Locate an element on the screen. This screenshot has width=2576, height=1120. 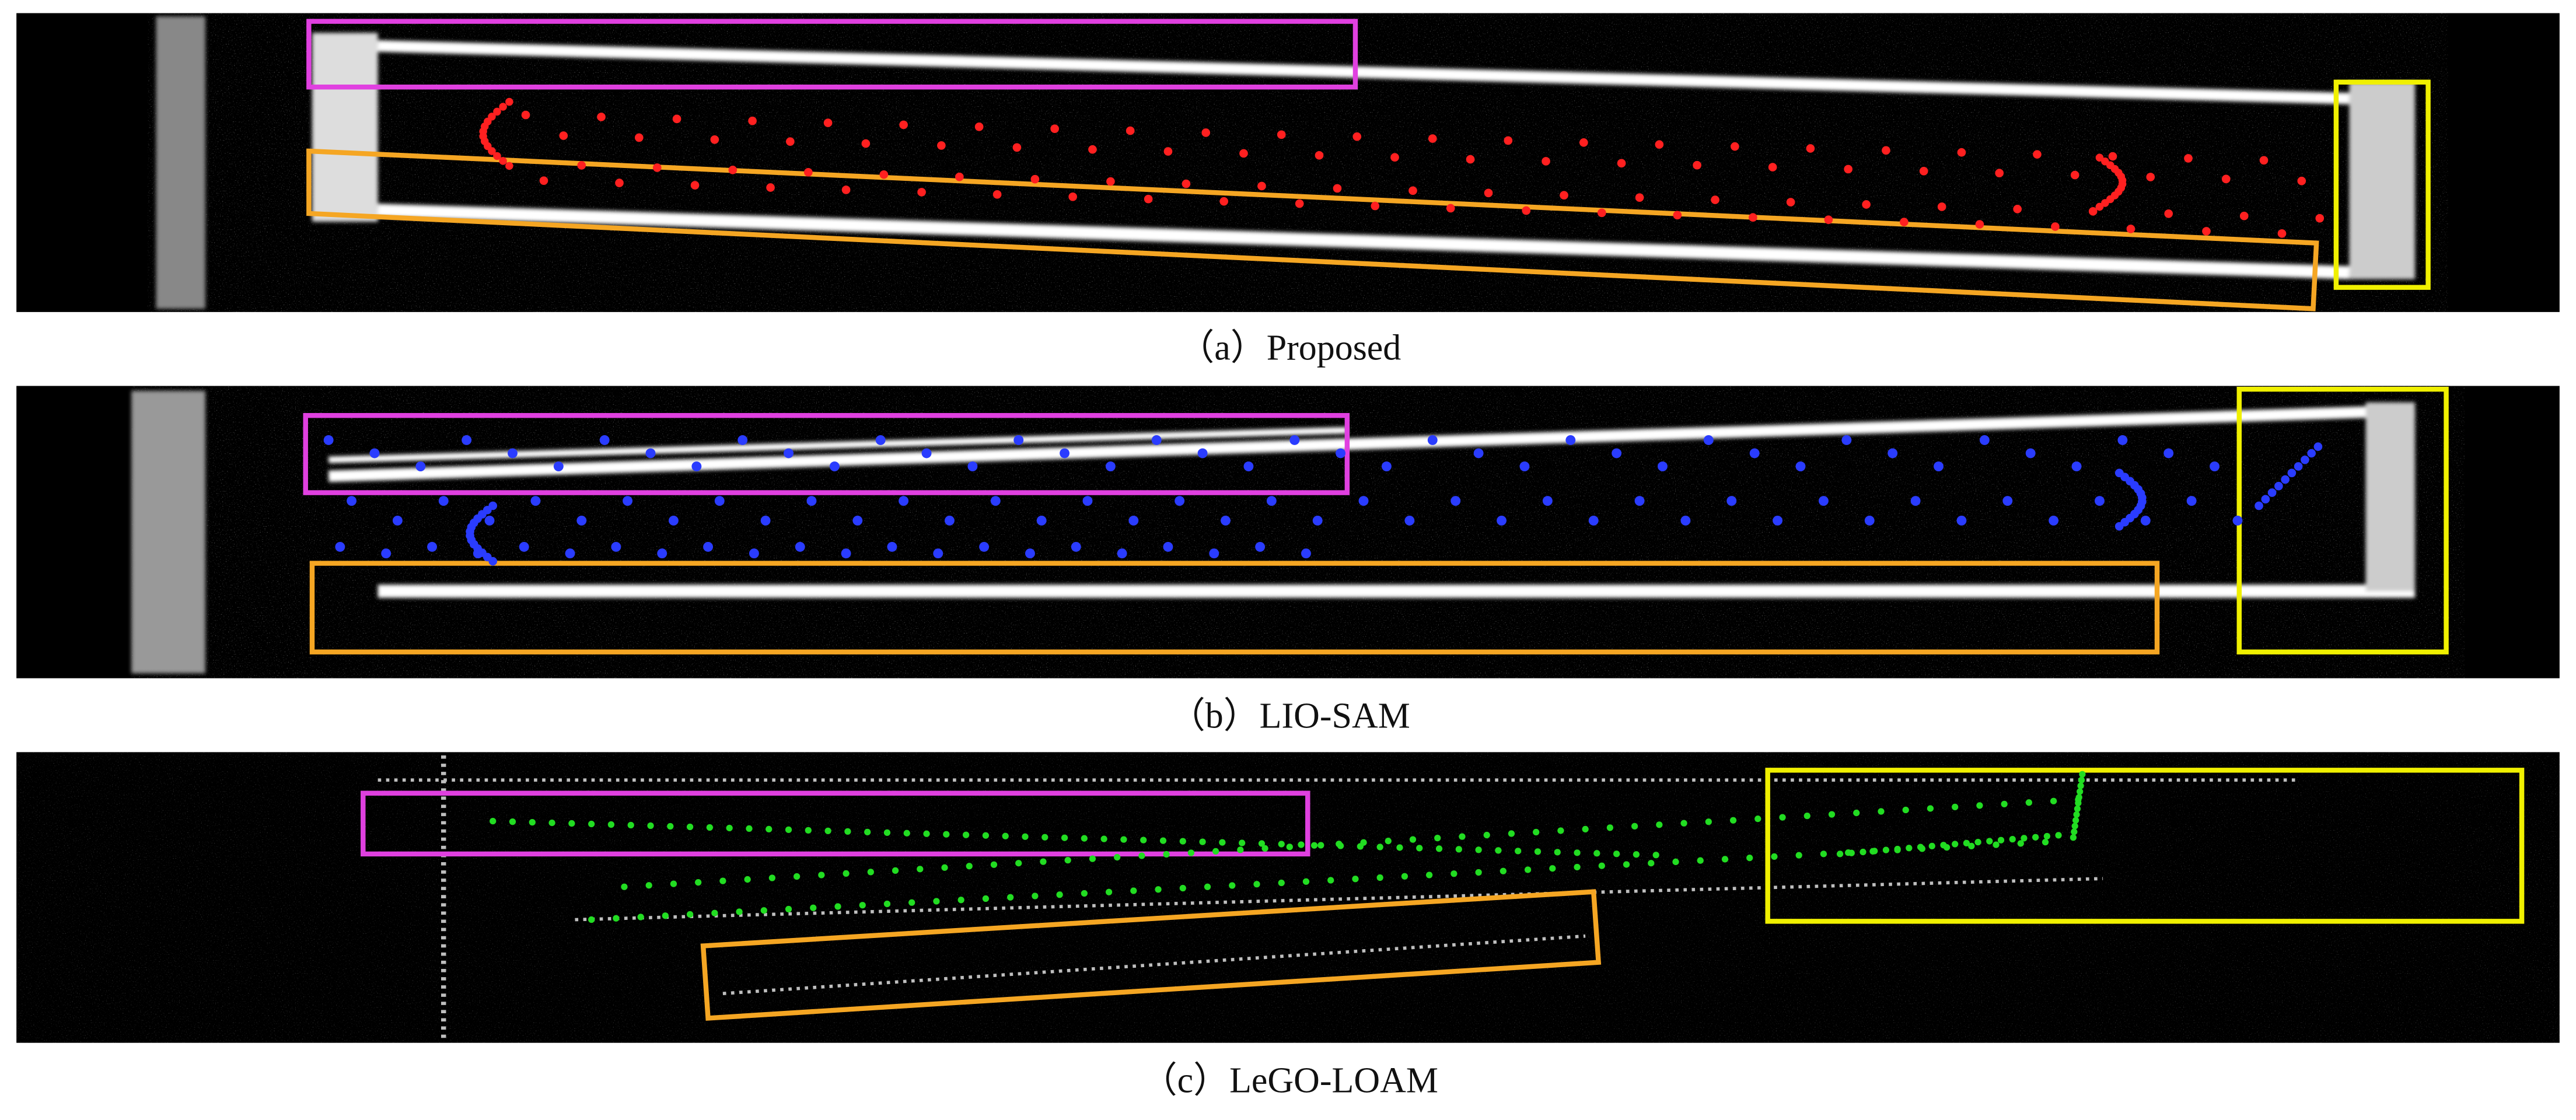
wall-edge is located at coordinates (1372, 443).